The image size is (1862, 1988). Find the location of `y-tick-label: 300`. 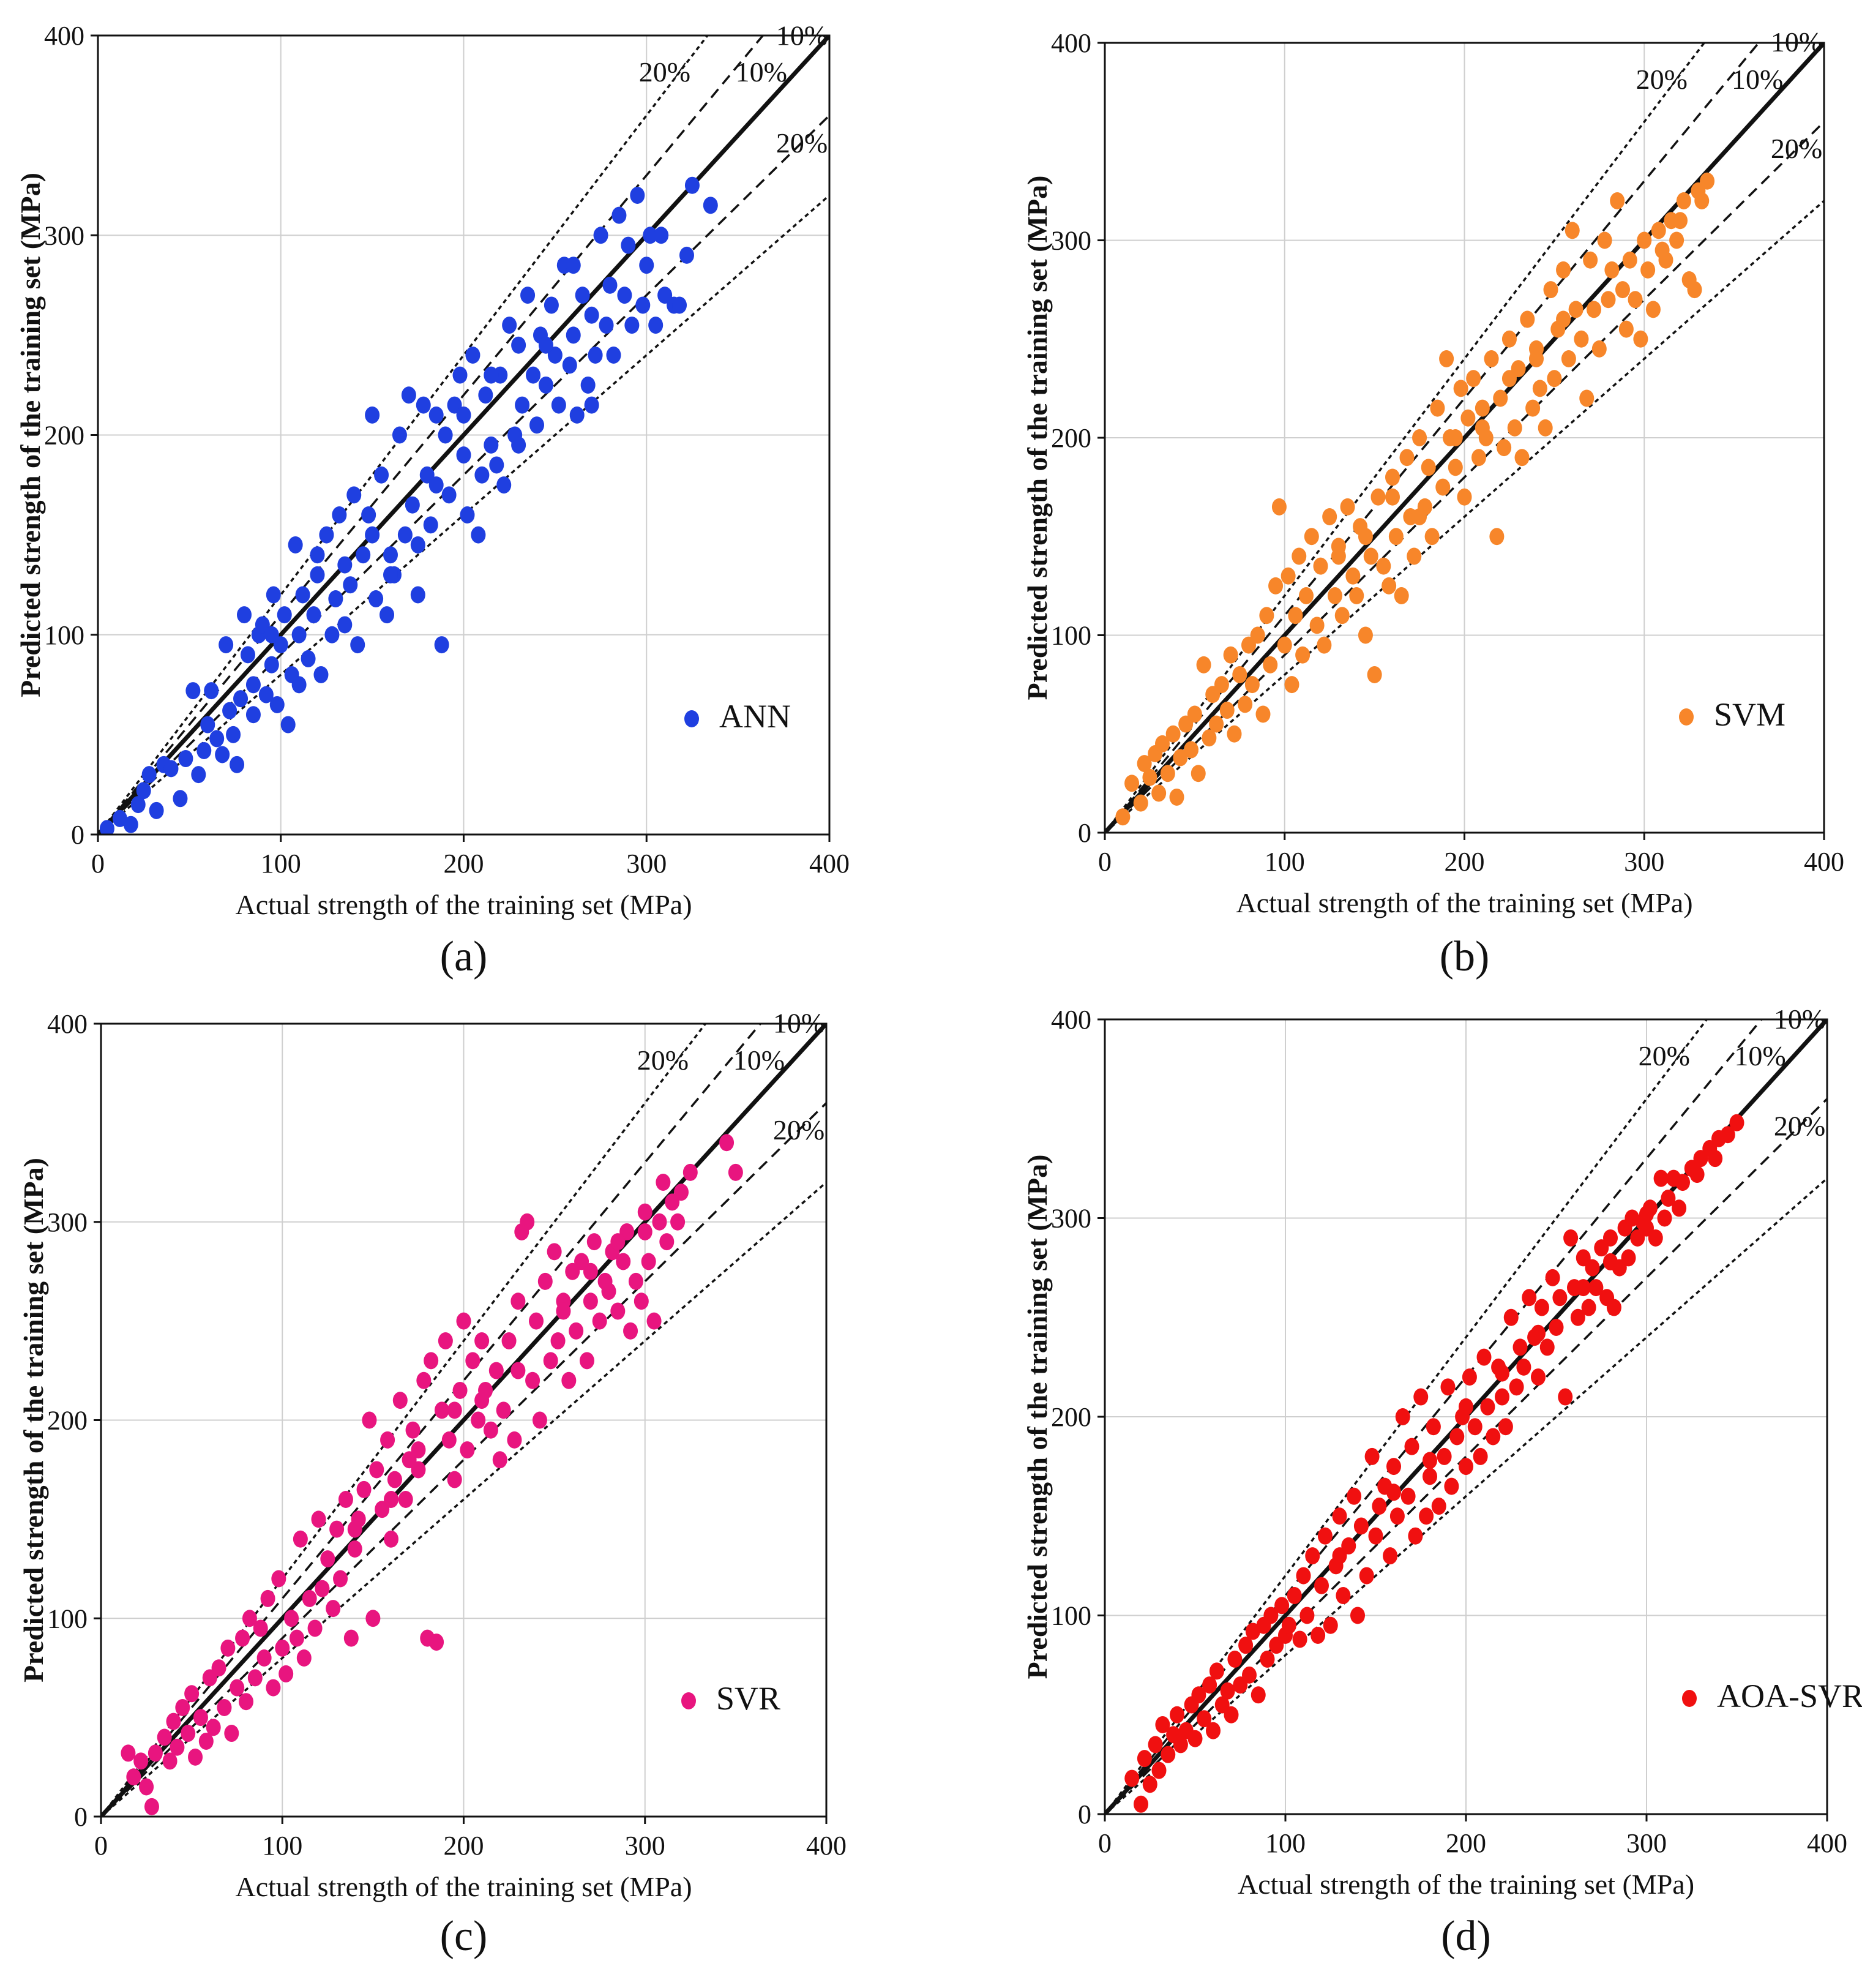

y-tick-label: 300 is located at coordinates (1071, 1219).